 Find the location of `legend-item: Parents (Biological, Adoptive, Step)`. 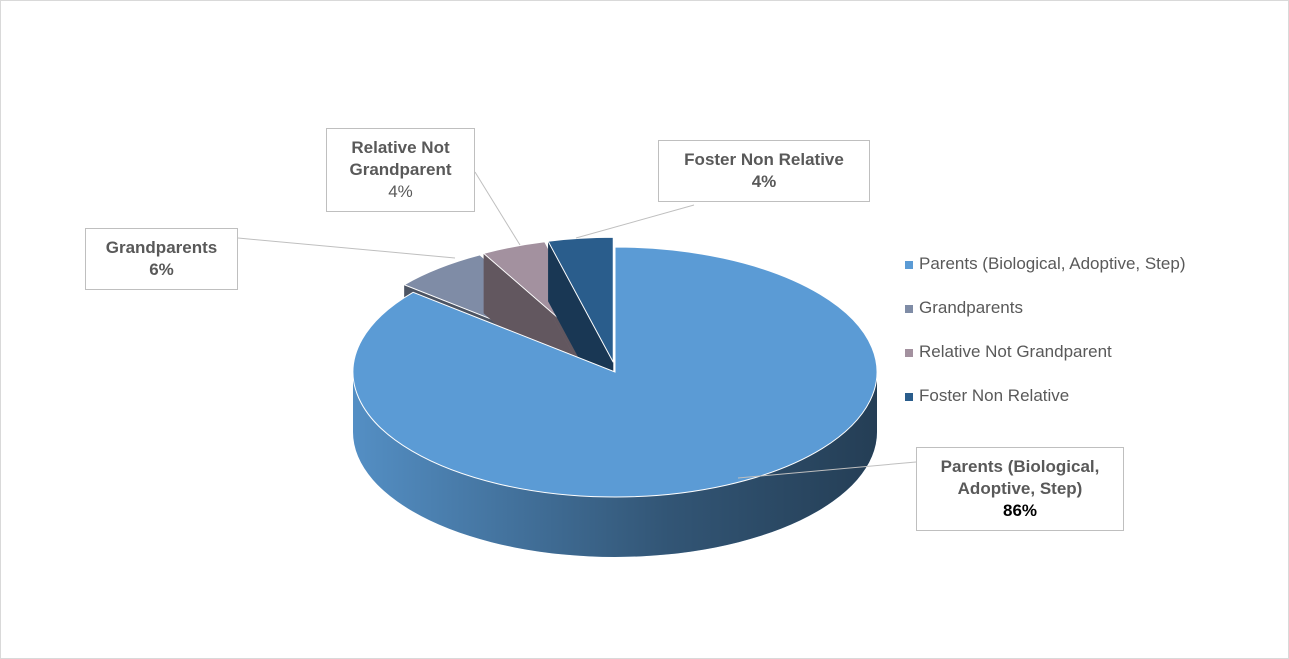

legend-item: Parents (Biological, Adoptive, Step) is located at coordinates (1045, 264).